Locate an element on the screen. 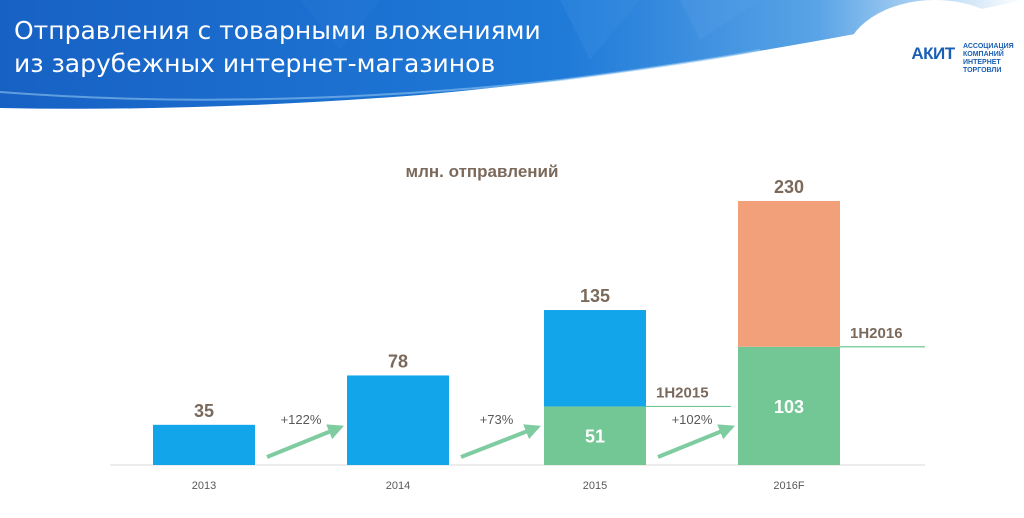 The width and height of the screenshot is (1024, 518). growth-label: +102% is located at coordinates (692, 419).